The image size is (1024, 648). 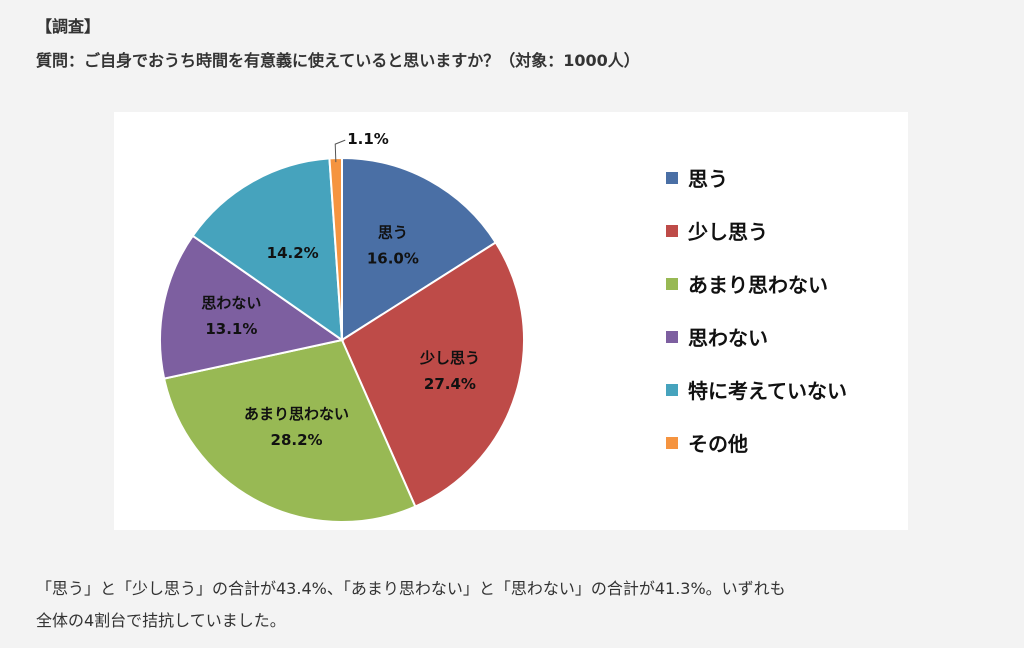 What do you see at coordinates (297, 440) in the screenshot?
I see `slice-value-label-3: 28.2%` at bounding box center [297, 440].